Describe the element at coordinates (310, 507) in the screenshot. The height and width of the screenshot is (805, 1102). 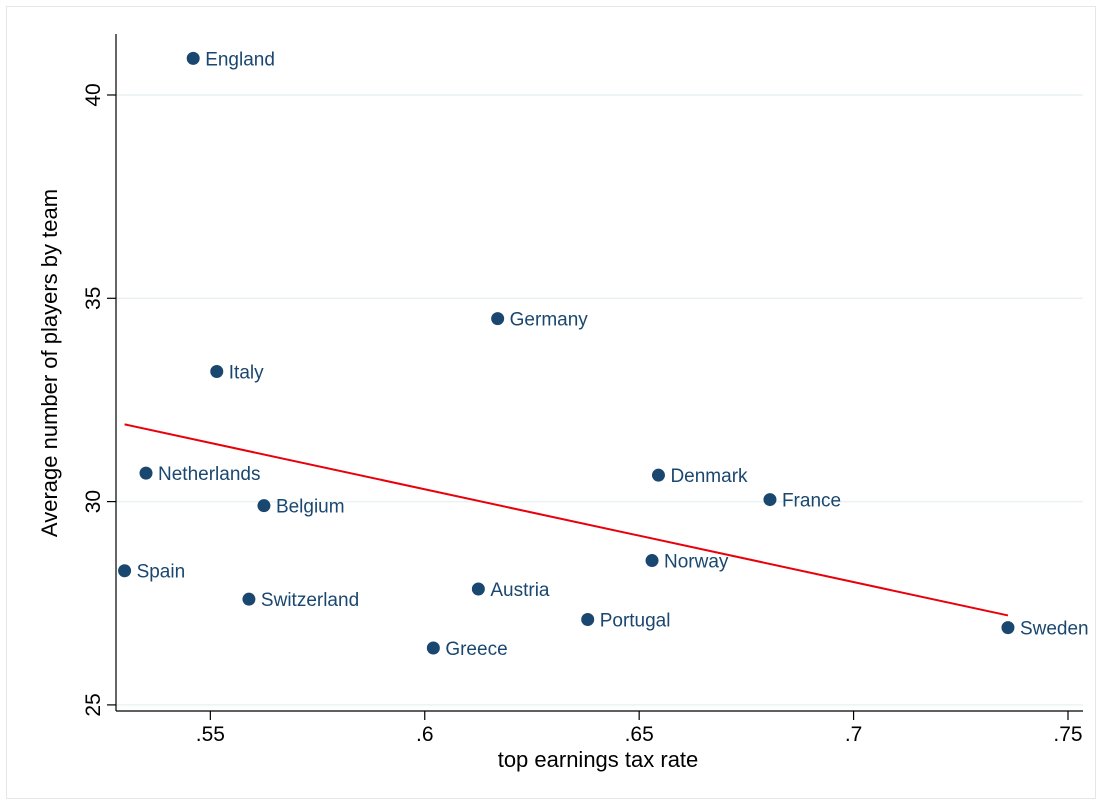
I see `data-point-label: Belgium` at that location.